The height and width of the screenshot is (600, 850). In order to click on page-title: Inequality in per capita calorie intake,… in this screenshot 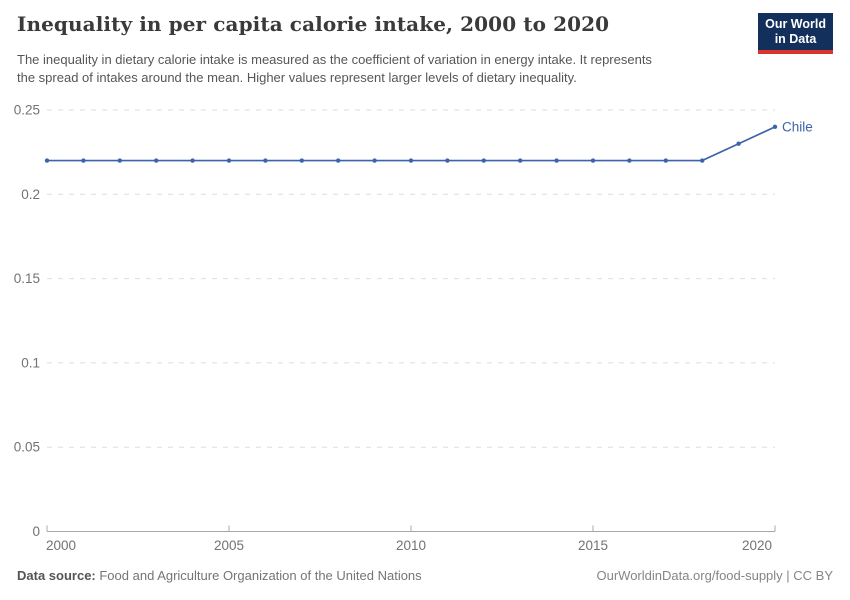, I will do `click(313, 24)`.